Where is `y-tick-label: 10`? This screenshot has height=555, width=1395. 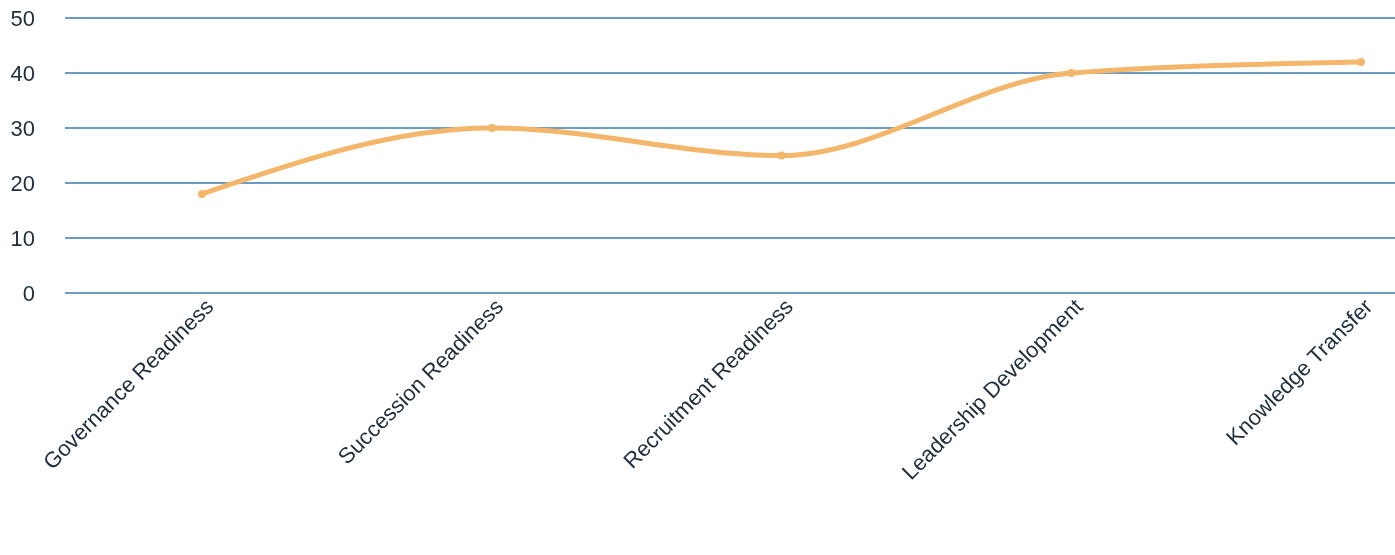
y-tick-label: 10 is located at coordinates (22, 238).